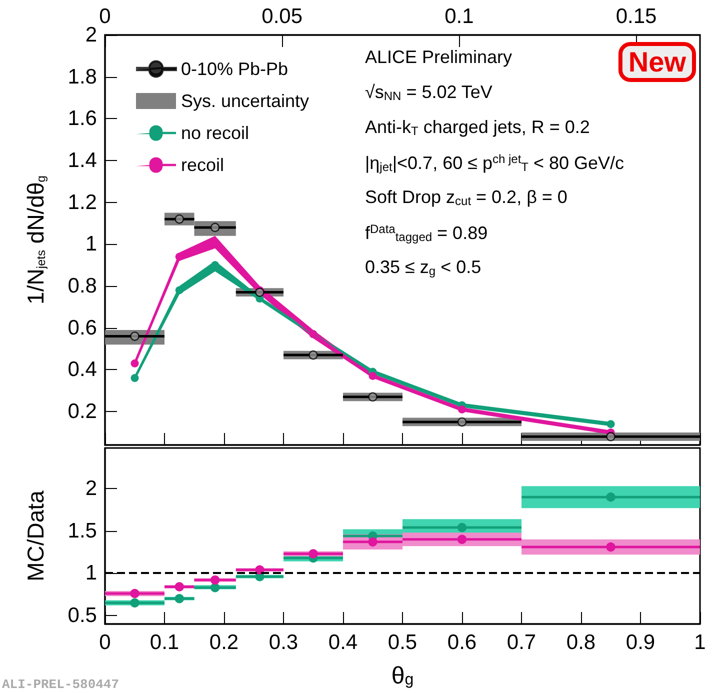 The image size is (712, 693). I want to click on legend-label: recoil, so click(202, 165).